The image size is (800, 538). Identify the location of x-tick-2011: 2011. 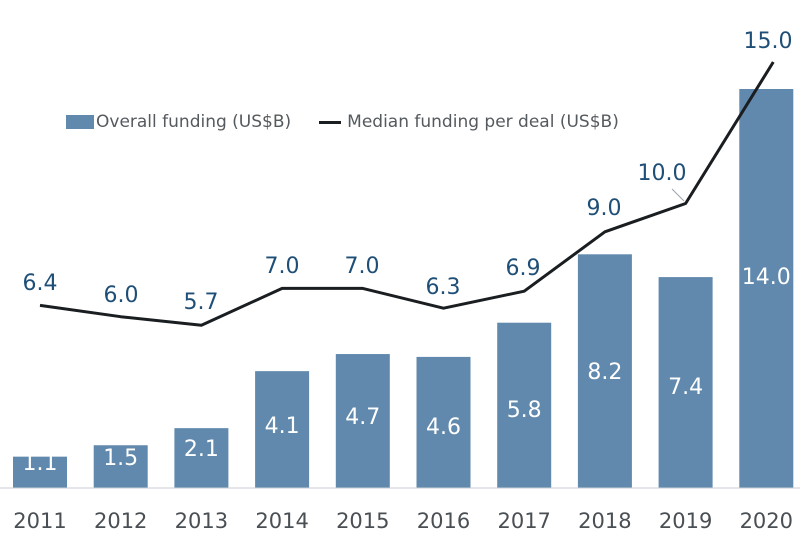
(39, 521).